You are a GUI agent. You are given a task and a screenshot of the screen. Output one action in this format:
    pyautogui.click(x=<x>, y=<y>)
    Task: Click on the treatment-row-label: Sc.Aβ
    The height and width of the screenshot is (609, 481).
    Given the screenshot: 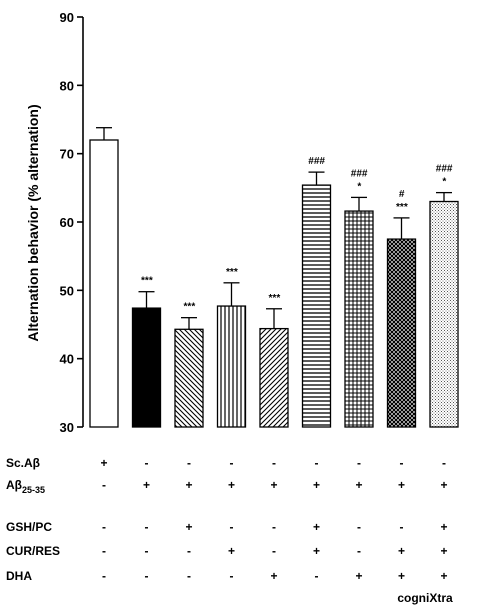 What is the action you would take?
    pyautogui.click(x=23, y=463)
    